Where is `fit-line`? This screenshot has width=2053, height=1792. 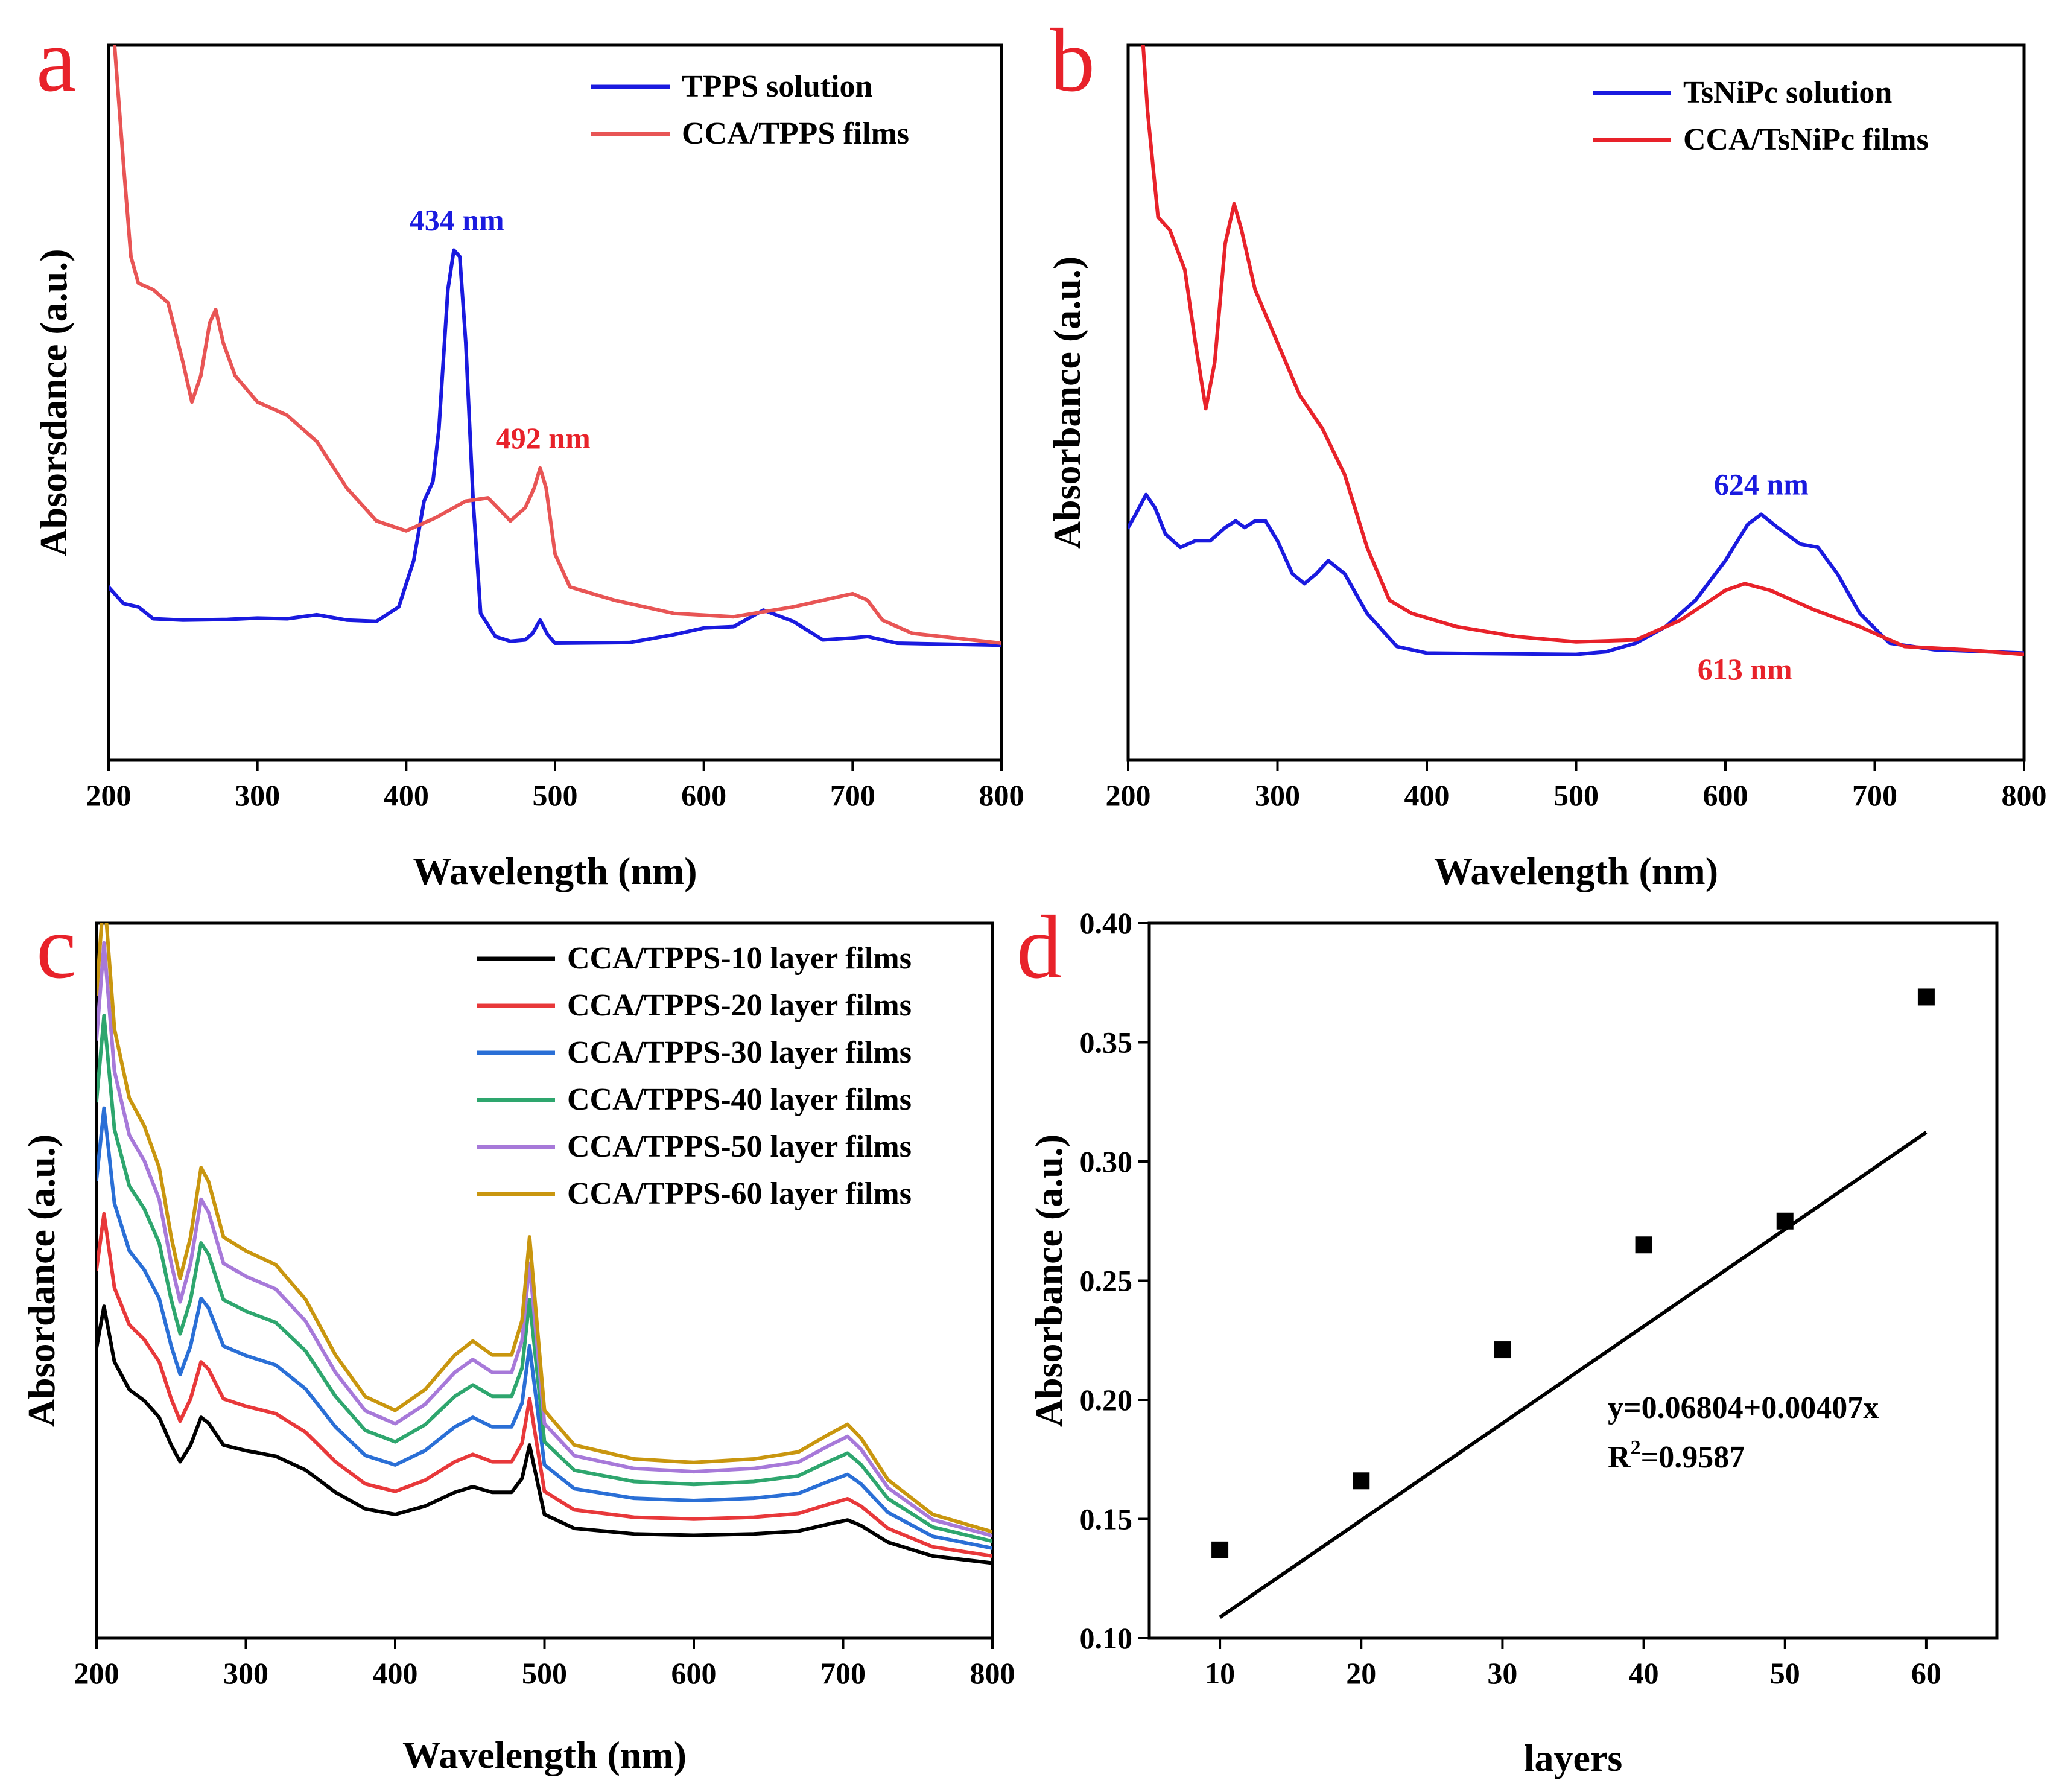
fit-line is located at coordinates (1573, 1375).